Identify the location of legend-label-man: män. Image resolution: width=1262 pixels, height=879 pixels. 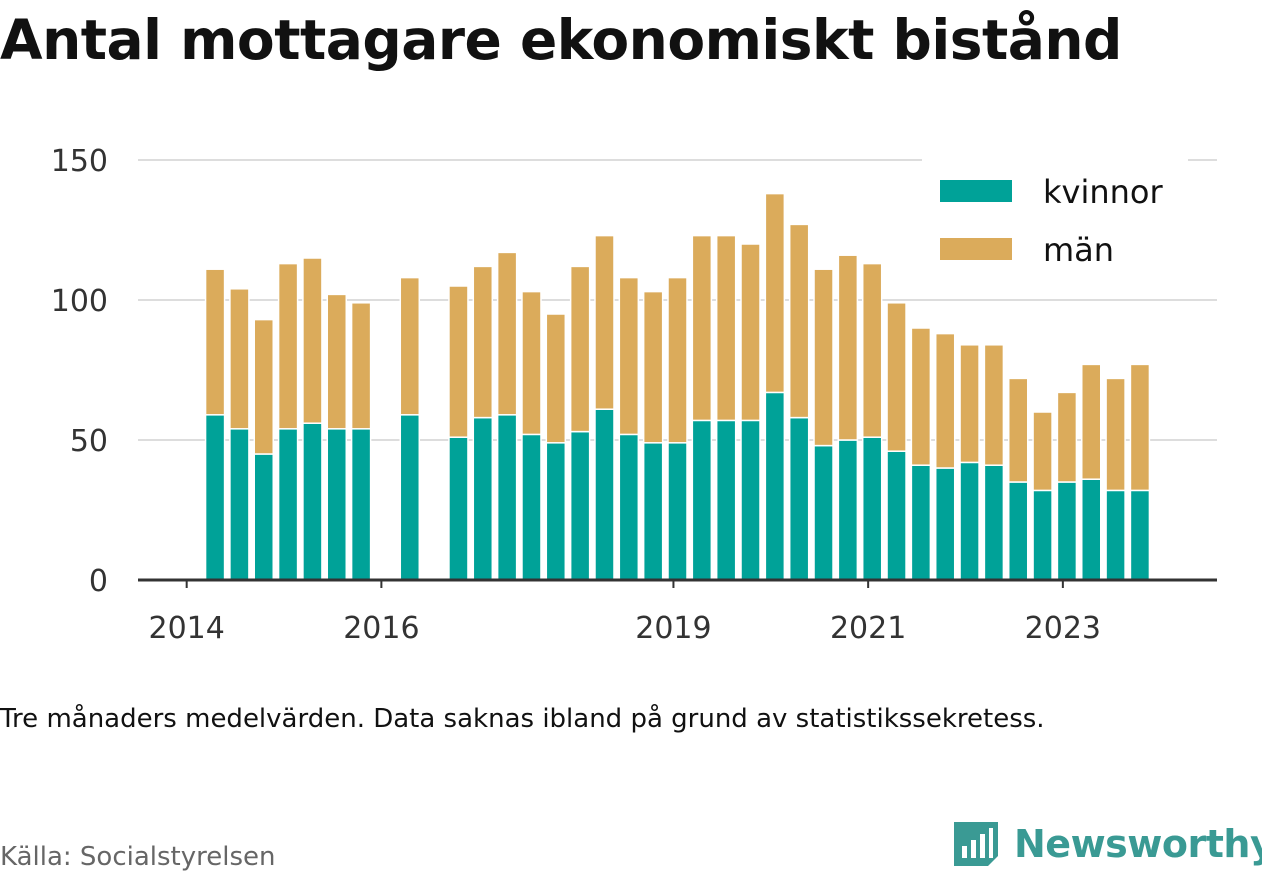
(1078, 250).